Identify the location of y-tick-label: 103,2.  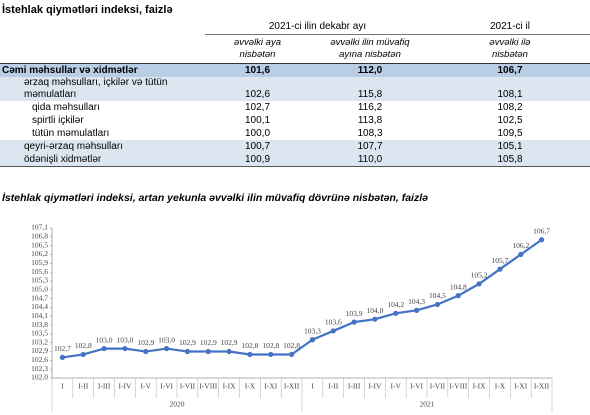
(39, 341).